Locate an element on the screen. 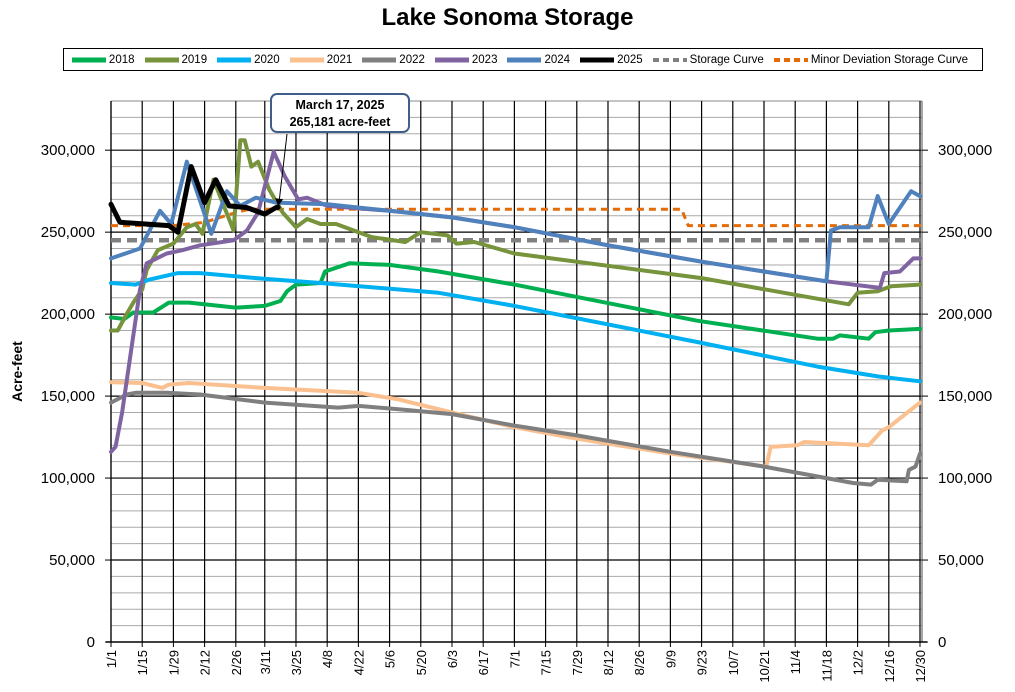  x-tick-label: 7/1 is located at coordinates (514, 659).